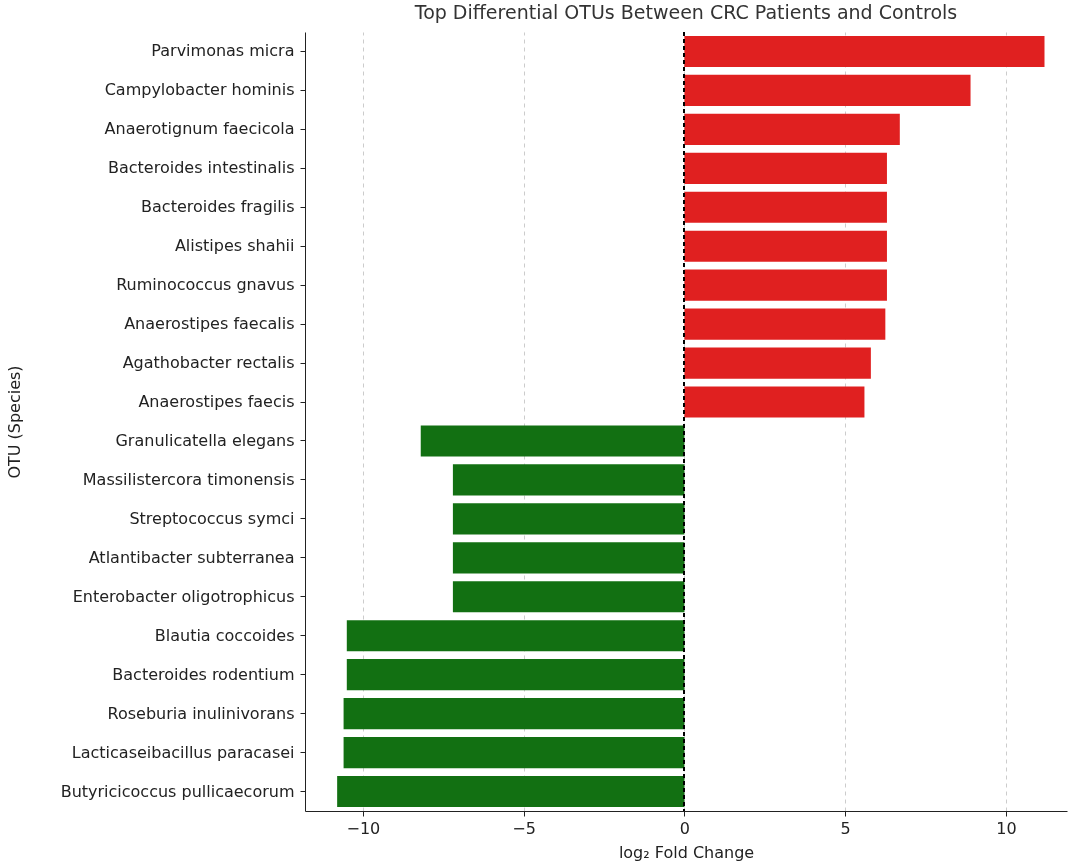 This screenshot has height=868, width=1075. What do you see at coordinates (363, 828) in the screenshot?
I see `x-tick-label: −10` at bounding box center [363, 828].